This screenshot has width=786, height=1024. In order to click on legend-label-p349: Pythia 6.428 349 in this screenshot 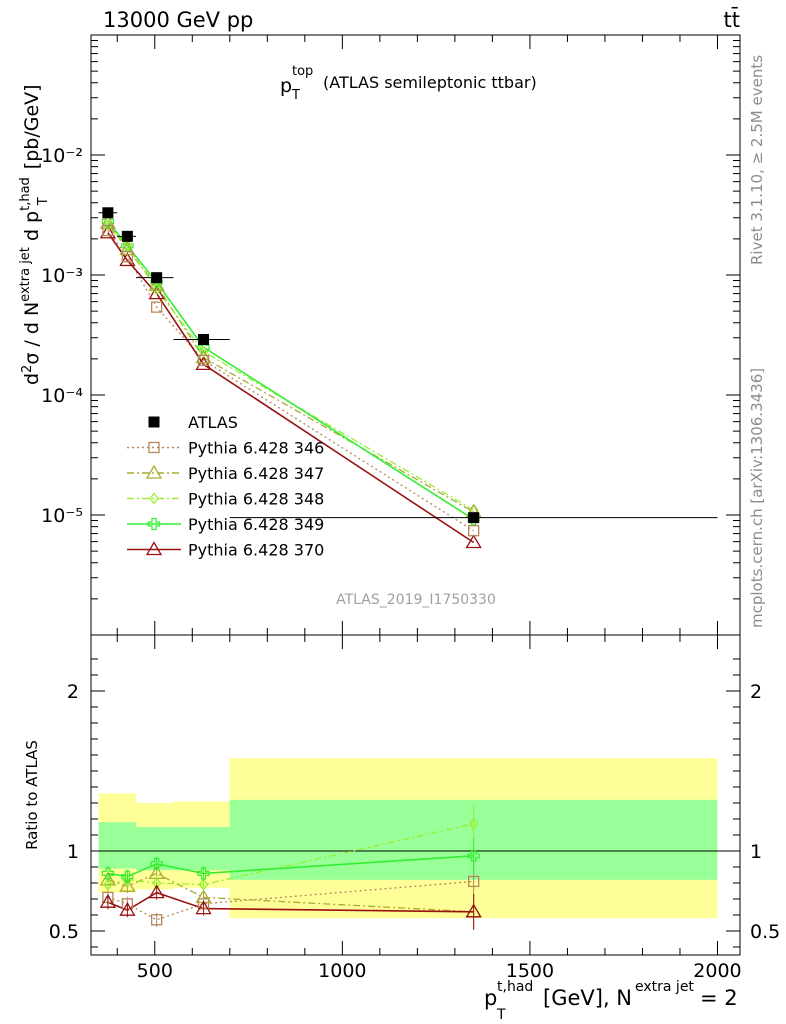, I will do `click(256, 524)`.